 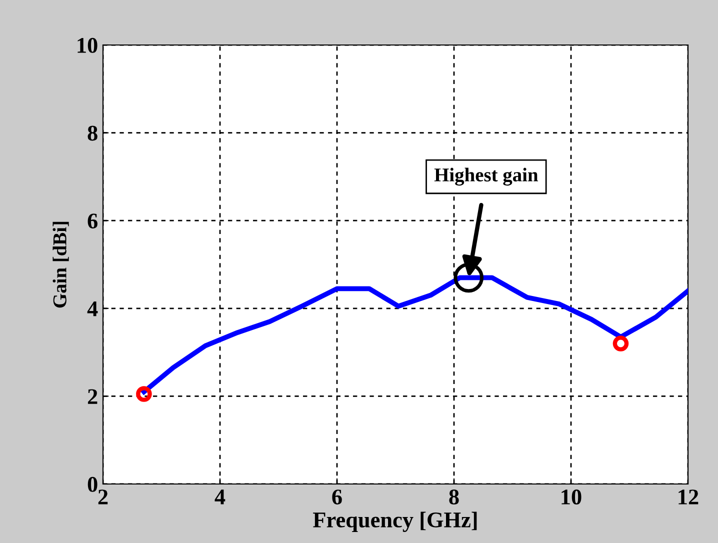 What do you see at coordinates (220, 497) in the screenshot?
I see `x-tick-label: 4` at bounding box center [220, 497].